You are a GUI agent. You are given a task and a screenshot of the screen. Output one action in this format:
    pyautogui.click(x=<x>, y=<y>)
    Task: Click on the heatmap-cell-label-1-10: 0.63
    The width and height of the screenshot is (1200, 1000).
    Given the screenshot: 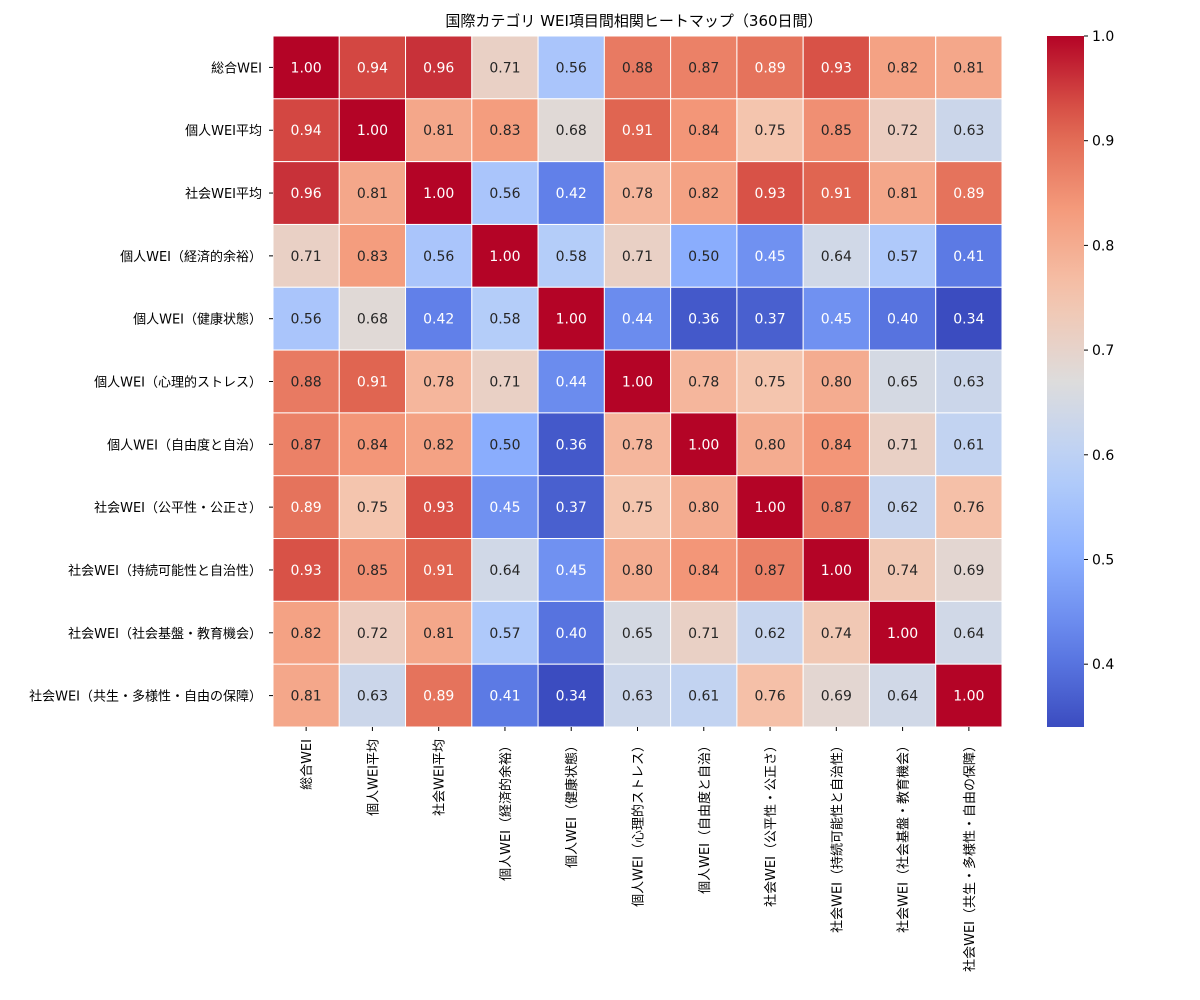 What is the action you would take?
    pyautogui.click(x=968, y=131)
    